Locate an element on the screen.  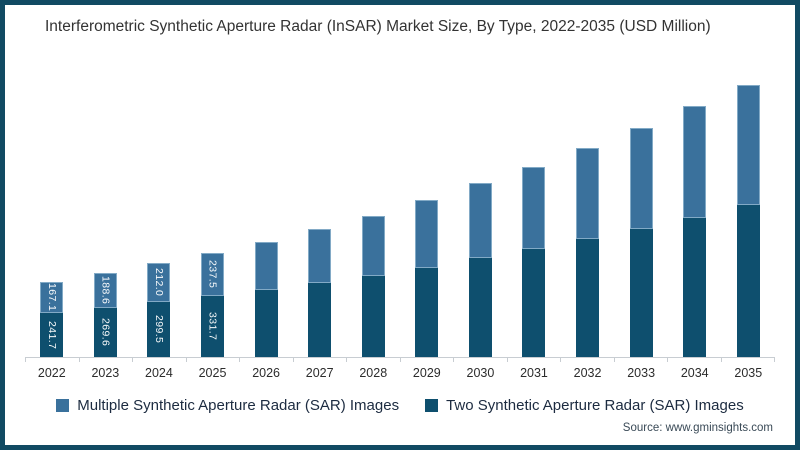
x-axis is located at coordinates (400, 359).